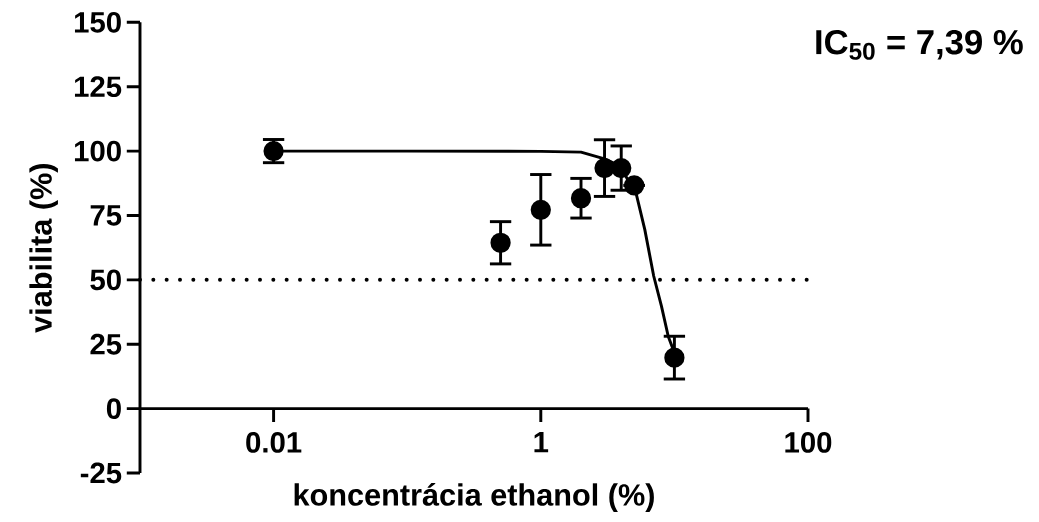 This screenshot has width=1039, height=522. Describe the element at coordinates (919, 44) in the screenshot. I see `text: IC$_{50}$ = 7,39 %` at that location.